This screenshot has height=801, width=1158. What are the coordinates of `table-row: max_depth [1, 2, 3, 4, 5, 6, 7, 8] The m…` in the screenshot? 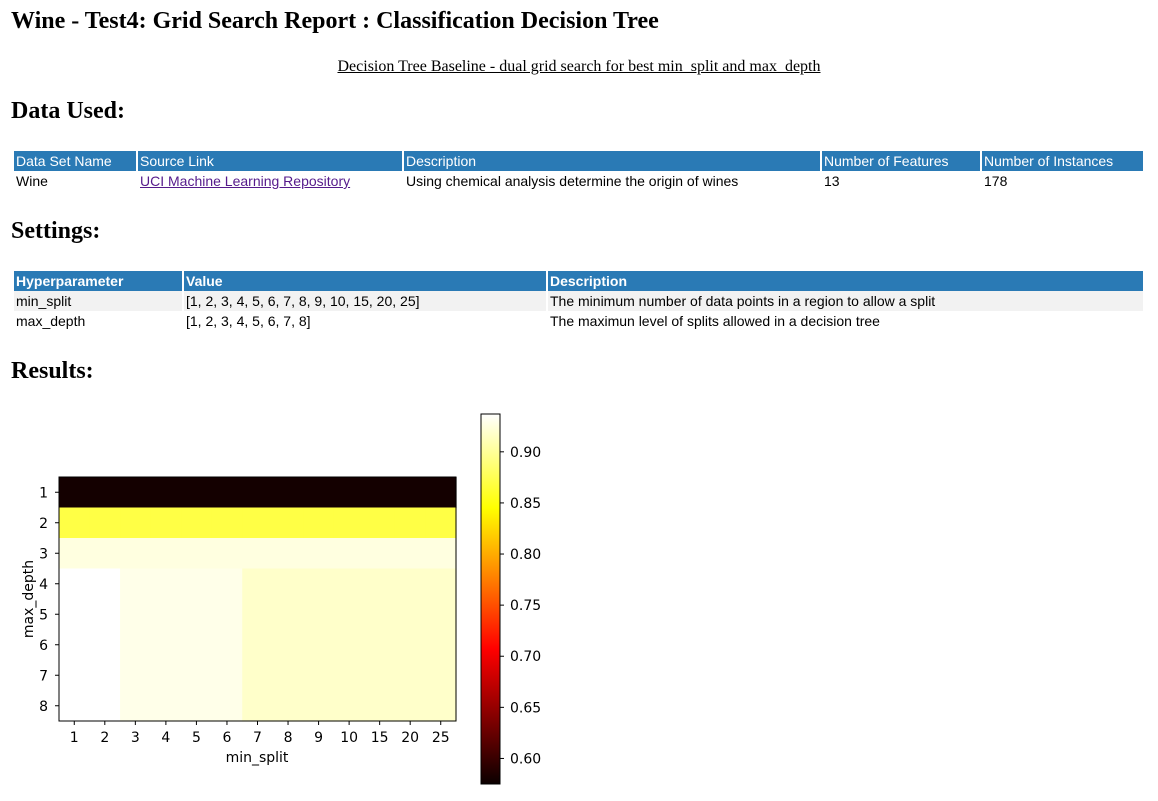 It's located at (578, 321).